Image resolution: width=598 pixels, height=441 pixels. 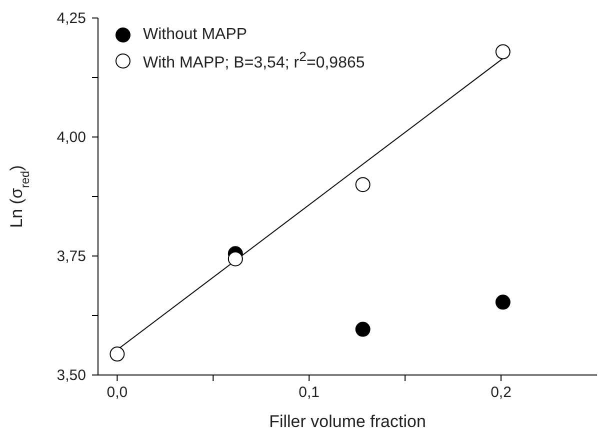 I want to click on y-tick-label: 3,75, so click(x=71, y=256).